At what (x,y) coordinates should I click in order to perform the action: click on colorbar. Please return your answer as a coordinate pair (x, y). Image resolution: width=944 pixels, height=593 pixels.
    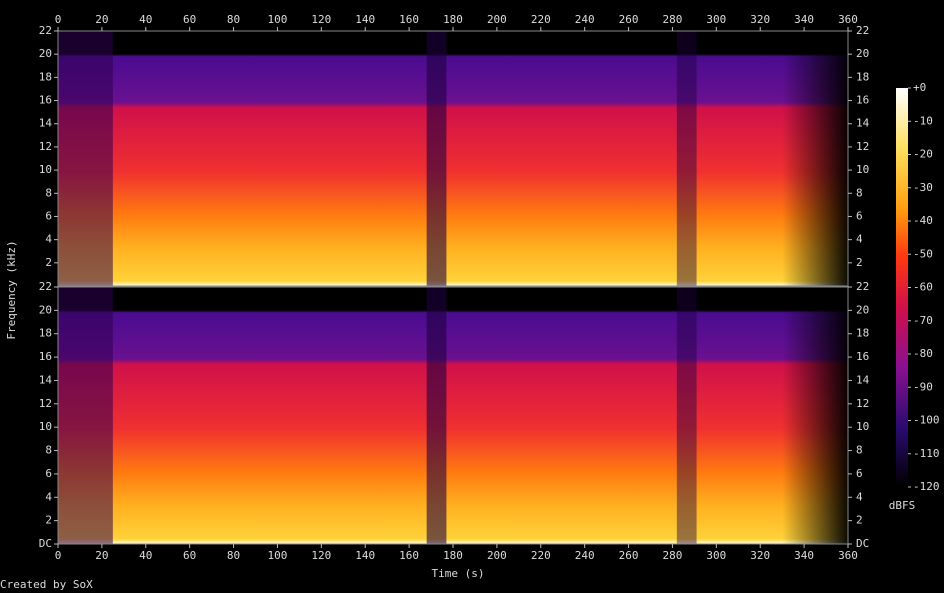
    Looking at the image, I should click on (902, 287).